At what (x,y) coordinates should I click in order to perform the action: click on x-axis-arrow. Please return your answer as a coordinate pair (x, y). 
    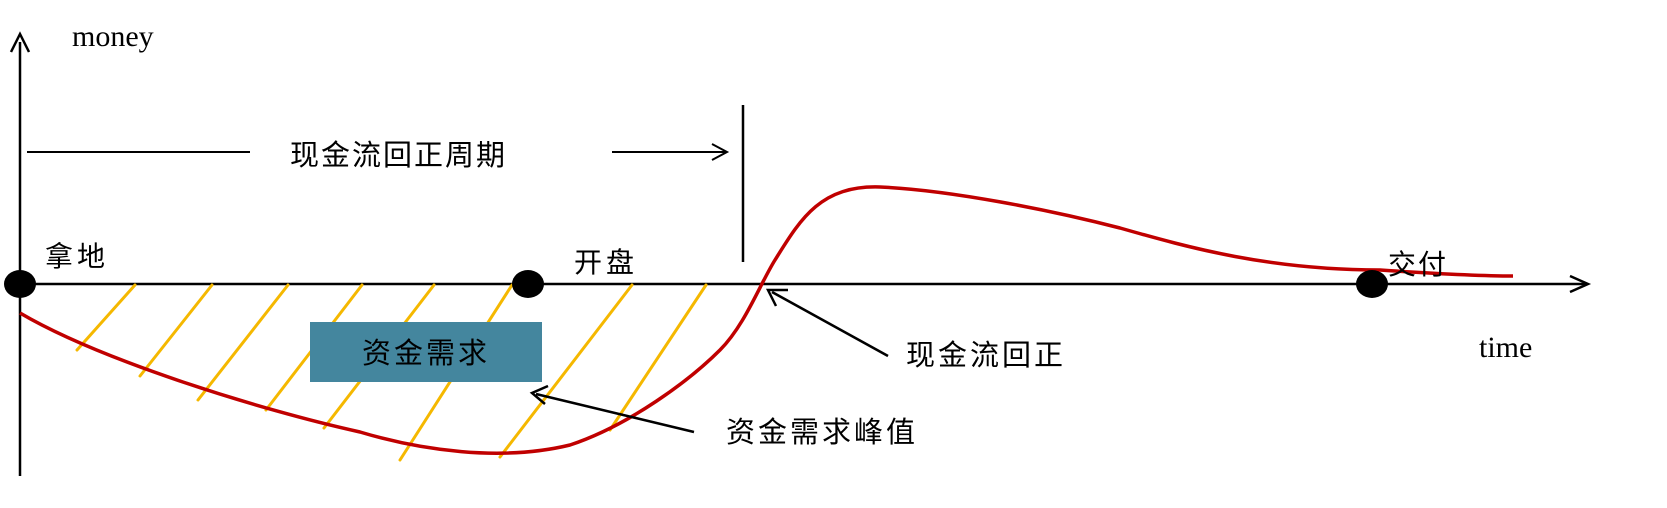
    Looking at the image, I should click on (1580, 284).